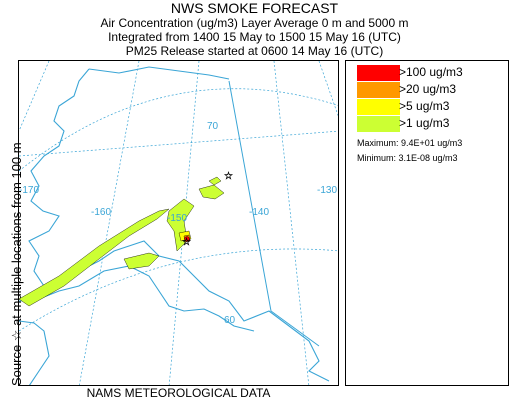 Image resolution: width=509 pixels, height=401 pixels. Describe the element at coordinates (187, 239) in the screenshot. I see `smoke-core-max` at that location.